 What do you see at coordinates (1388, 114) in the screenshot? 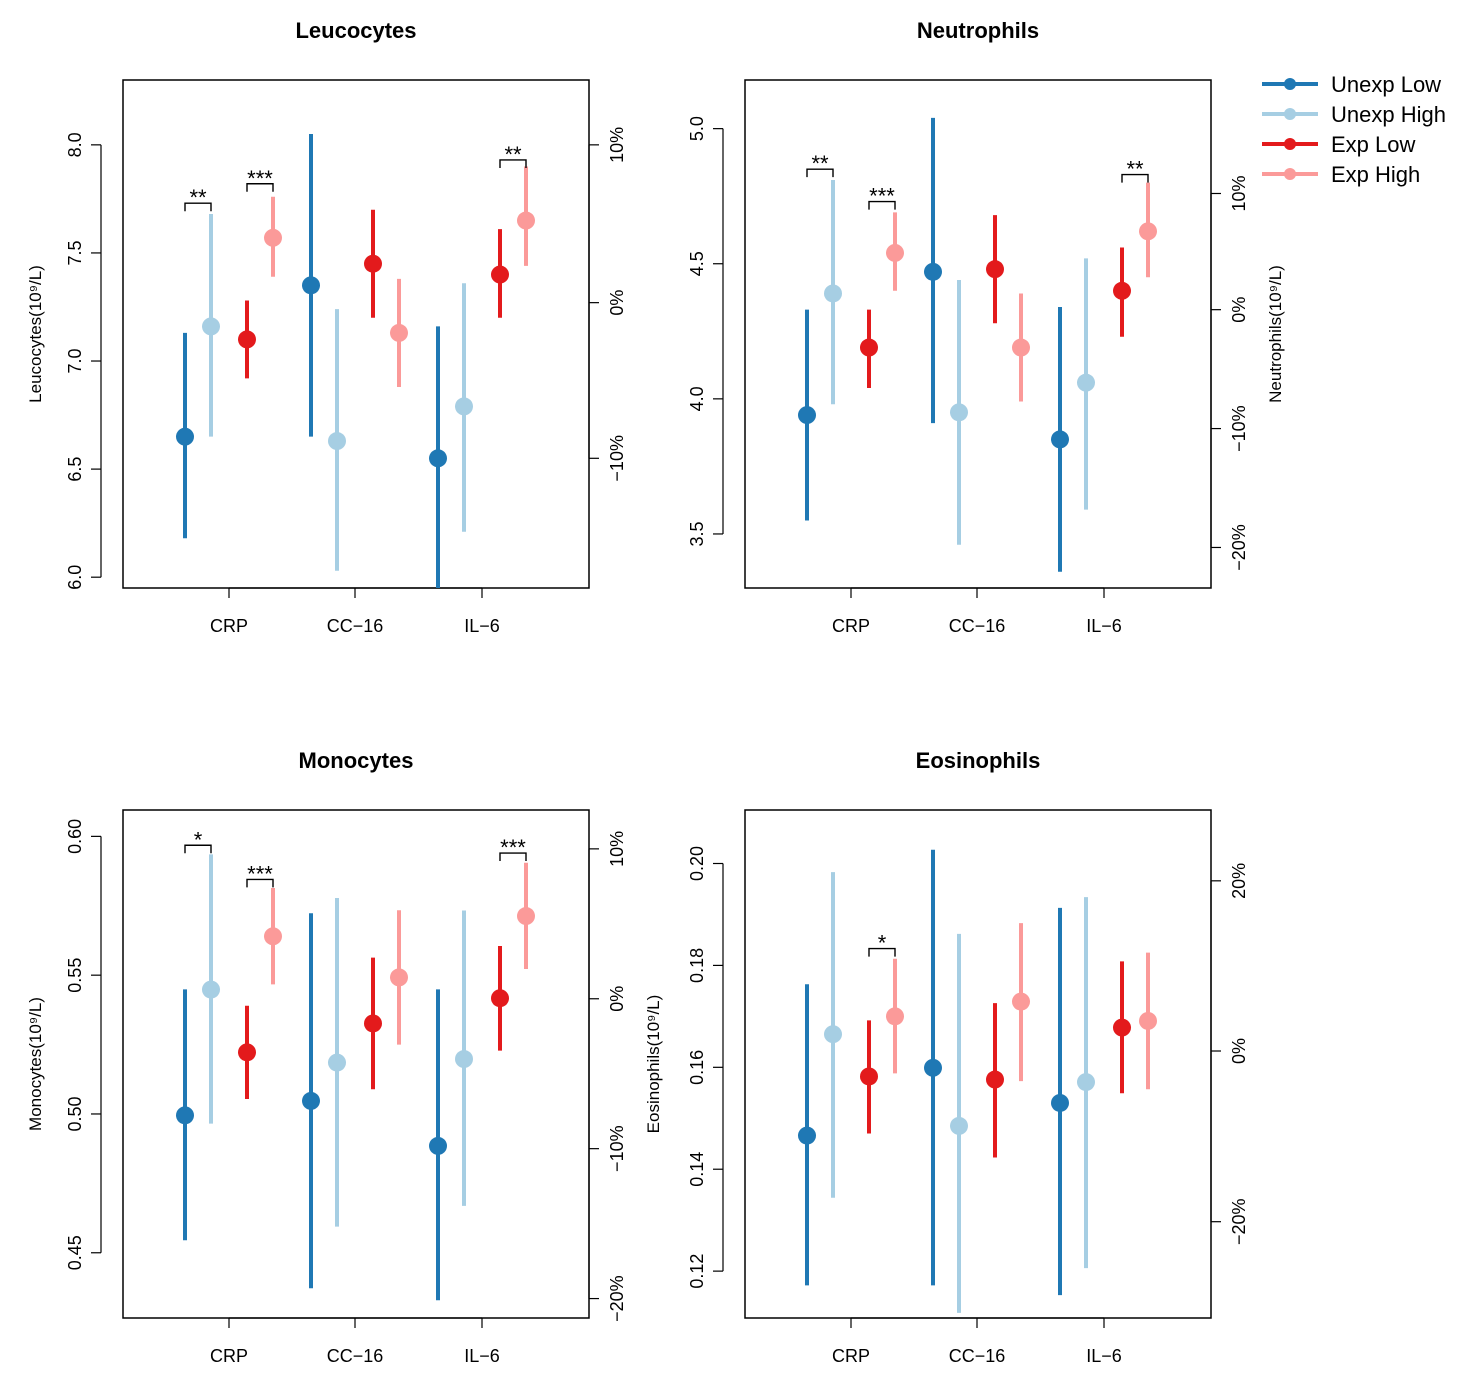
I see `legend-label: Unexp High` at bounding box center [1388, 114].